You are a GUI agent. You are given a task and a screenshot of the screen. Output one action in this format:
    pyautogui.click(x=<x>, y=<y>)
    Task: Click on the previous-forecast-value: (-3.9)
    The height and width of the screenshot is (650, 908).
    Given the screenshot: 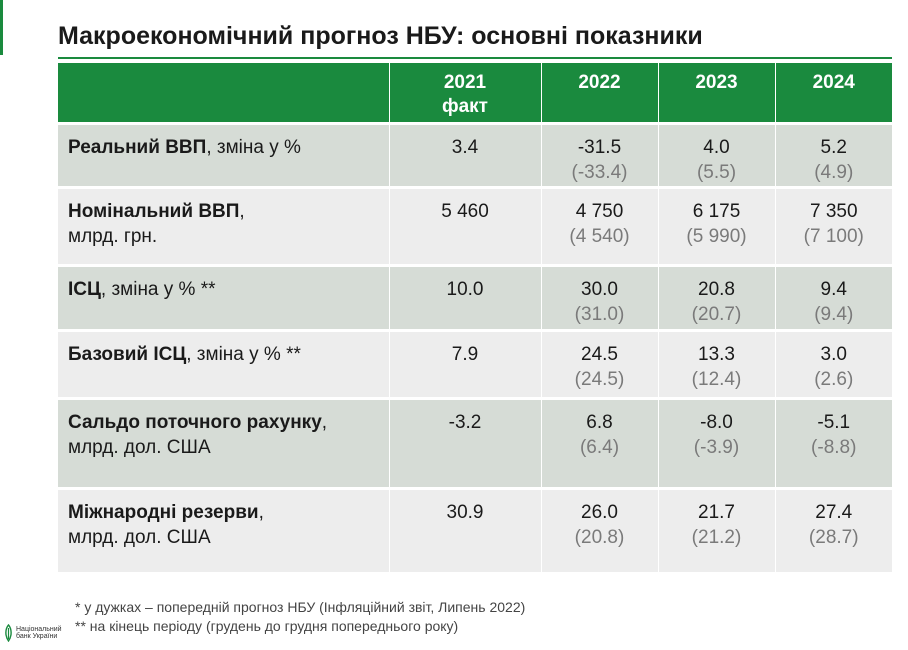 What is the action you would take?
    pyautogui.click(x=716, y=448)
    